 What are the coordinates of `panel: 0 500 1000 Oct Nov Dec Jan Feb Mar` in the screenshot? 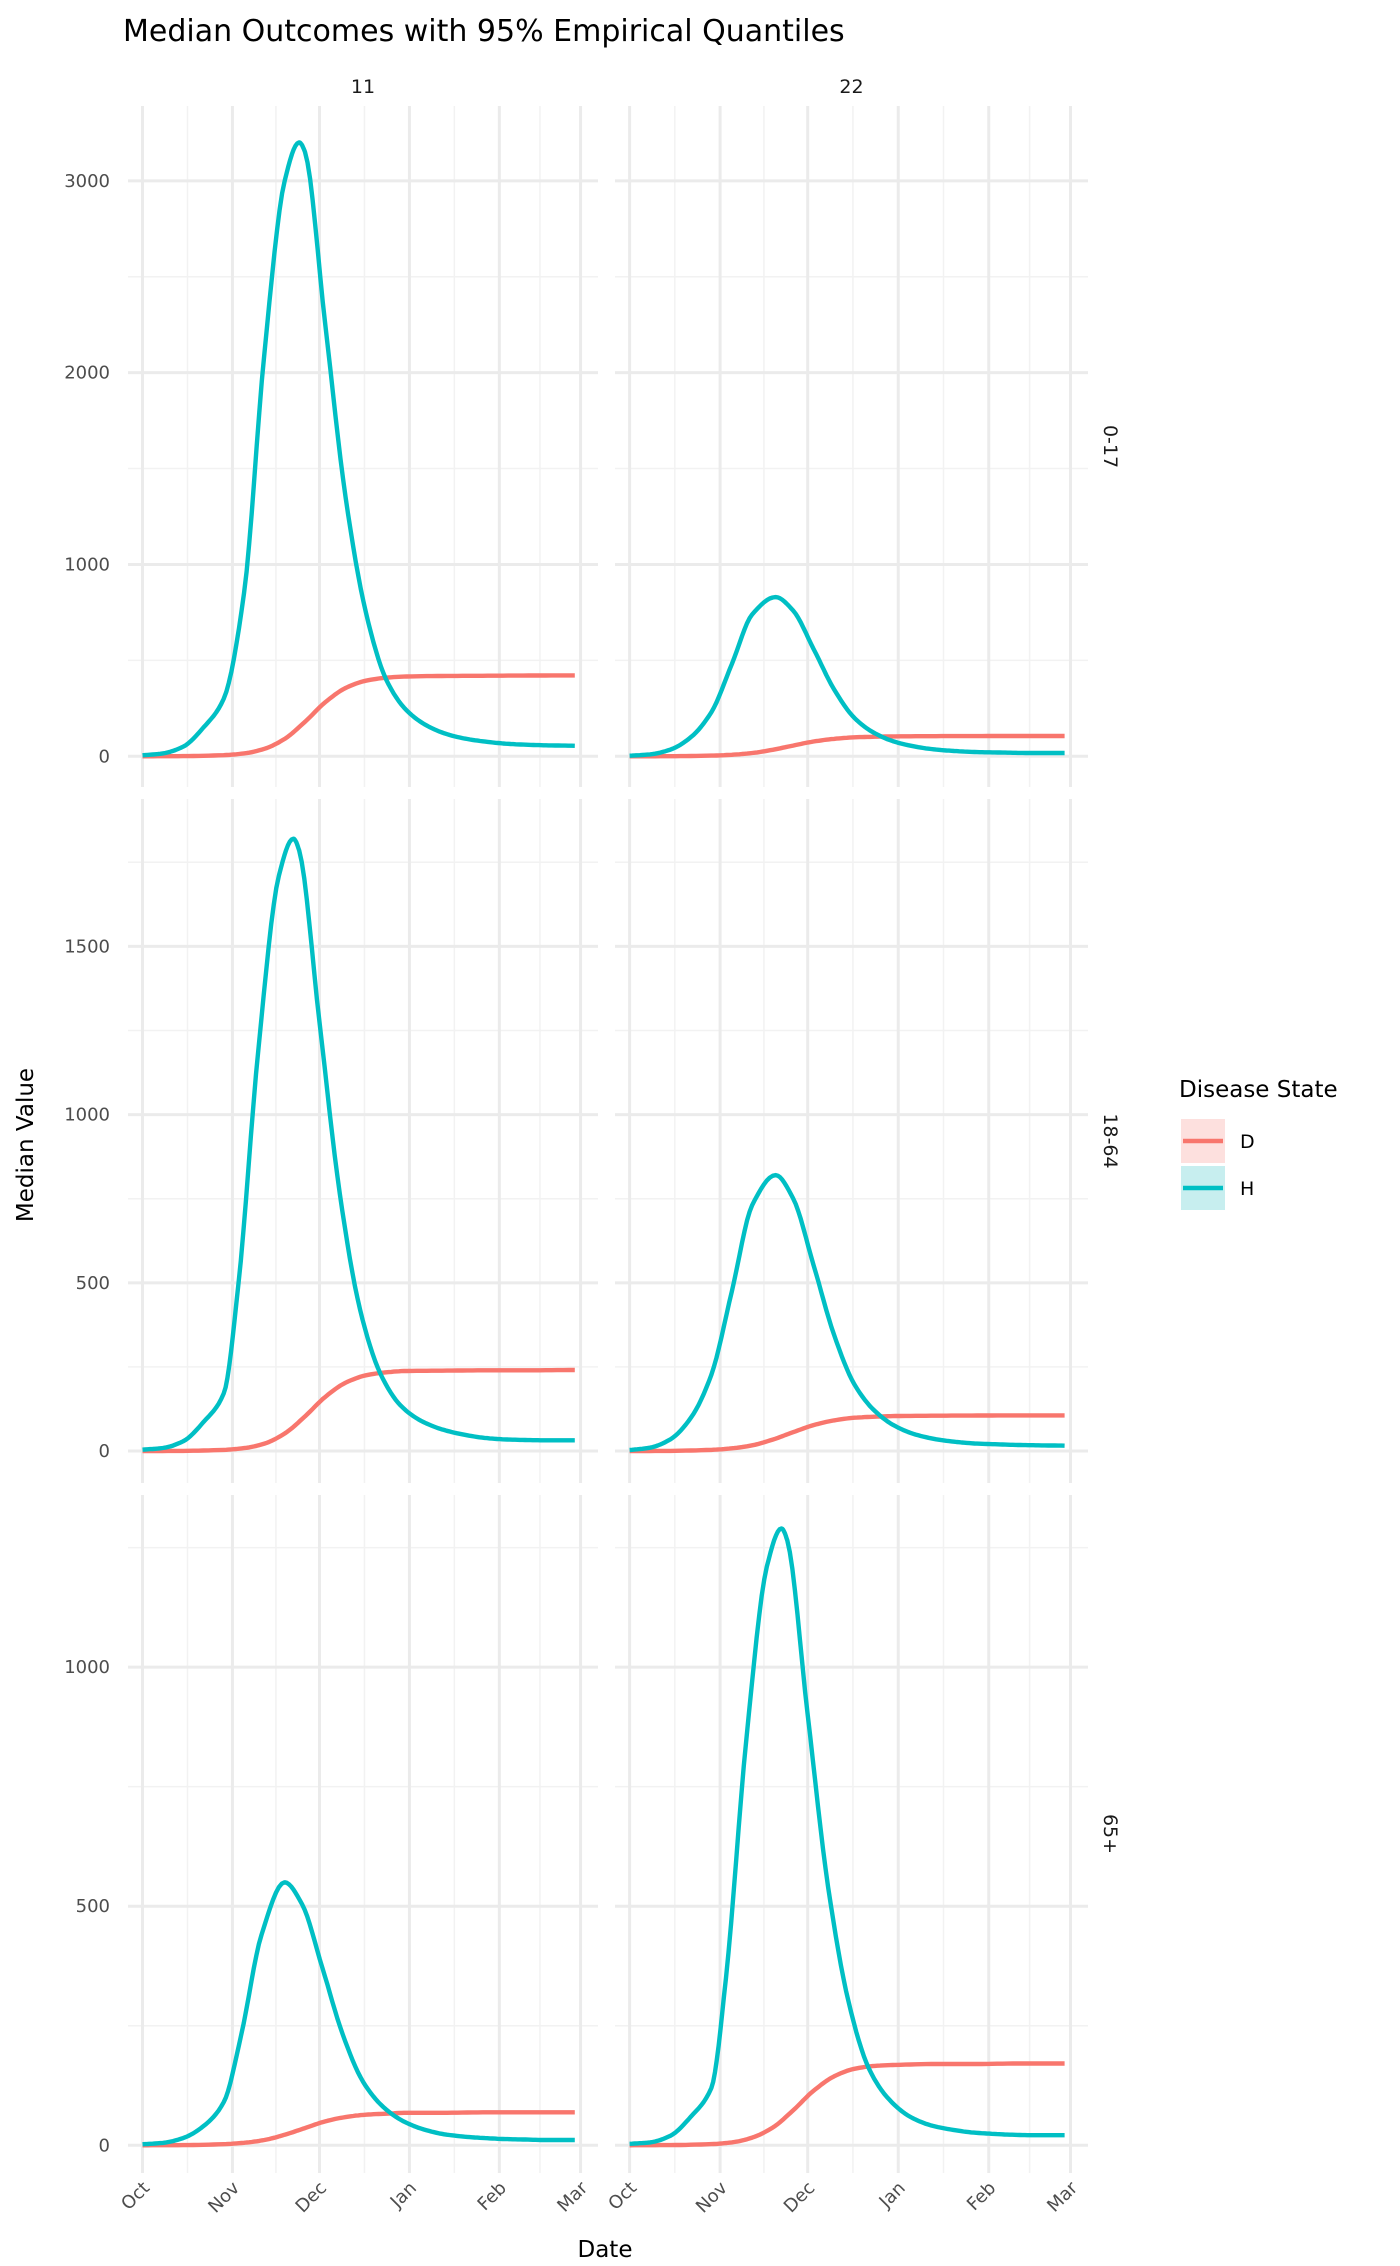 It's located at (331, 1856).